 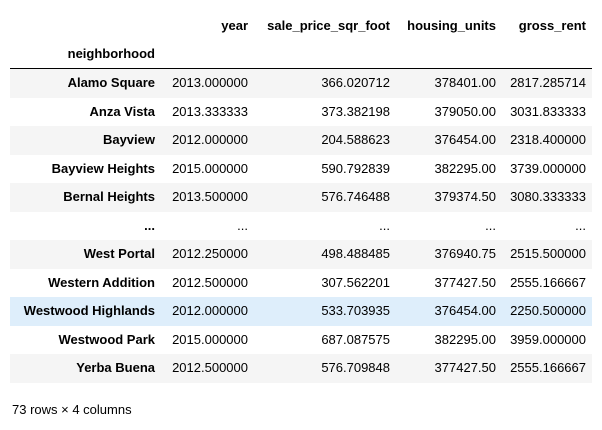 I want to click on cell-gross-rent: 3959.000000, so click(x=548, y=339).